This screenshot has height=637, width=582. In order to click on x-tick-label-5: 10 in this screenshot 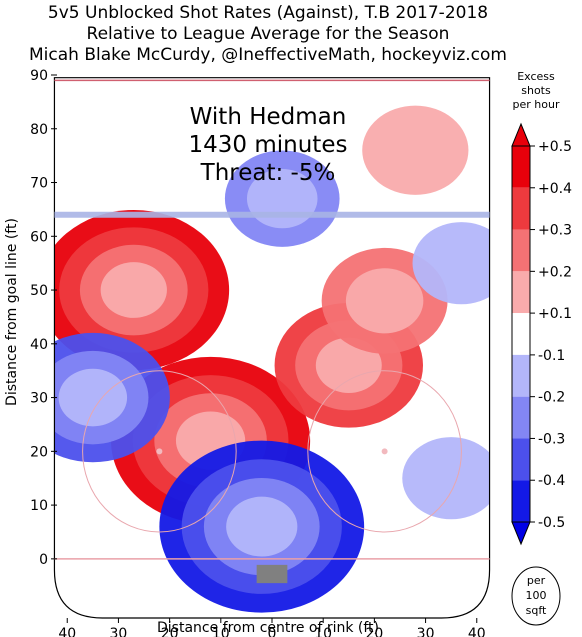, I will do `click(323, 631)`.